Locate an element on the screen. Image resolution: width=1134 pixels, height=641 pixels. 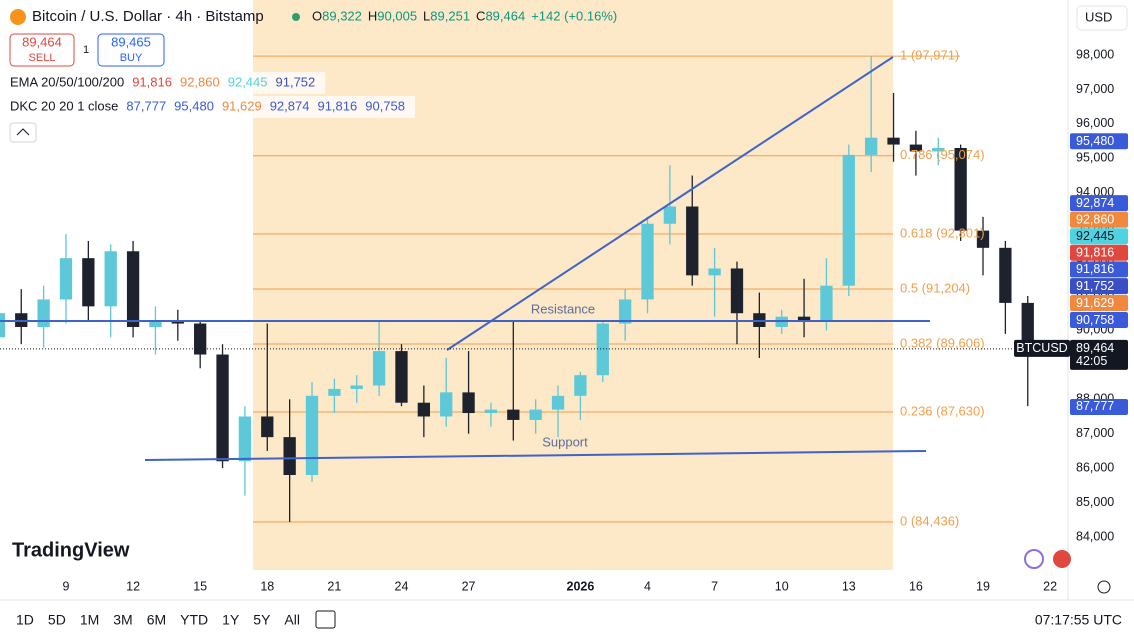
last-price-label: 89,464 is located at coordinates (1095, 348).